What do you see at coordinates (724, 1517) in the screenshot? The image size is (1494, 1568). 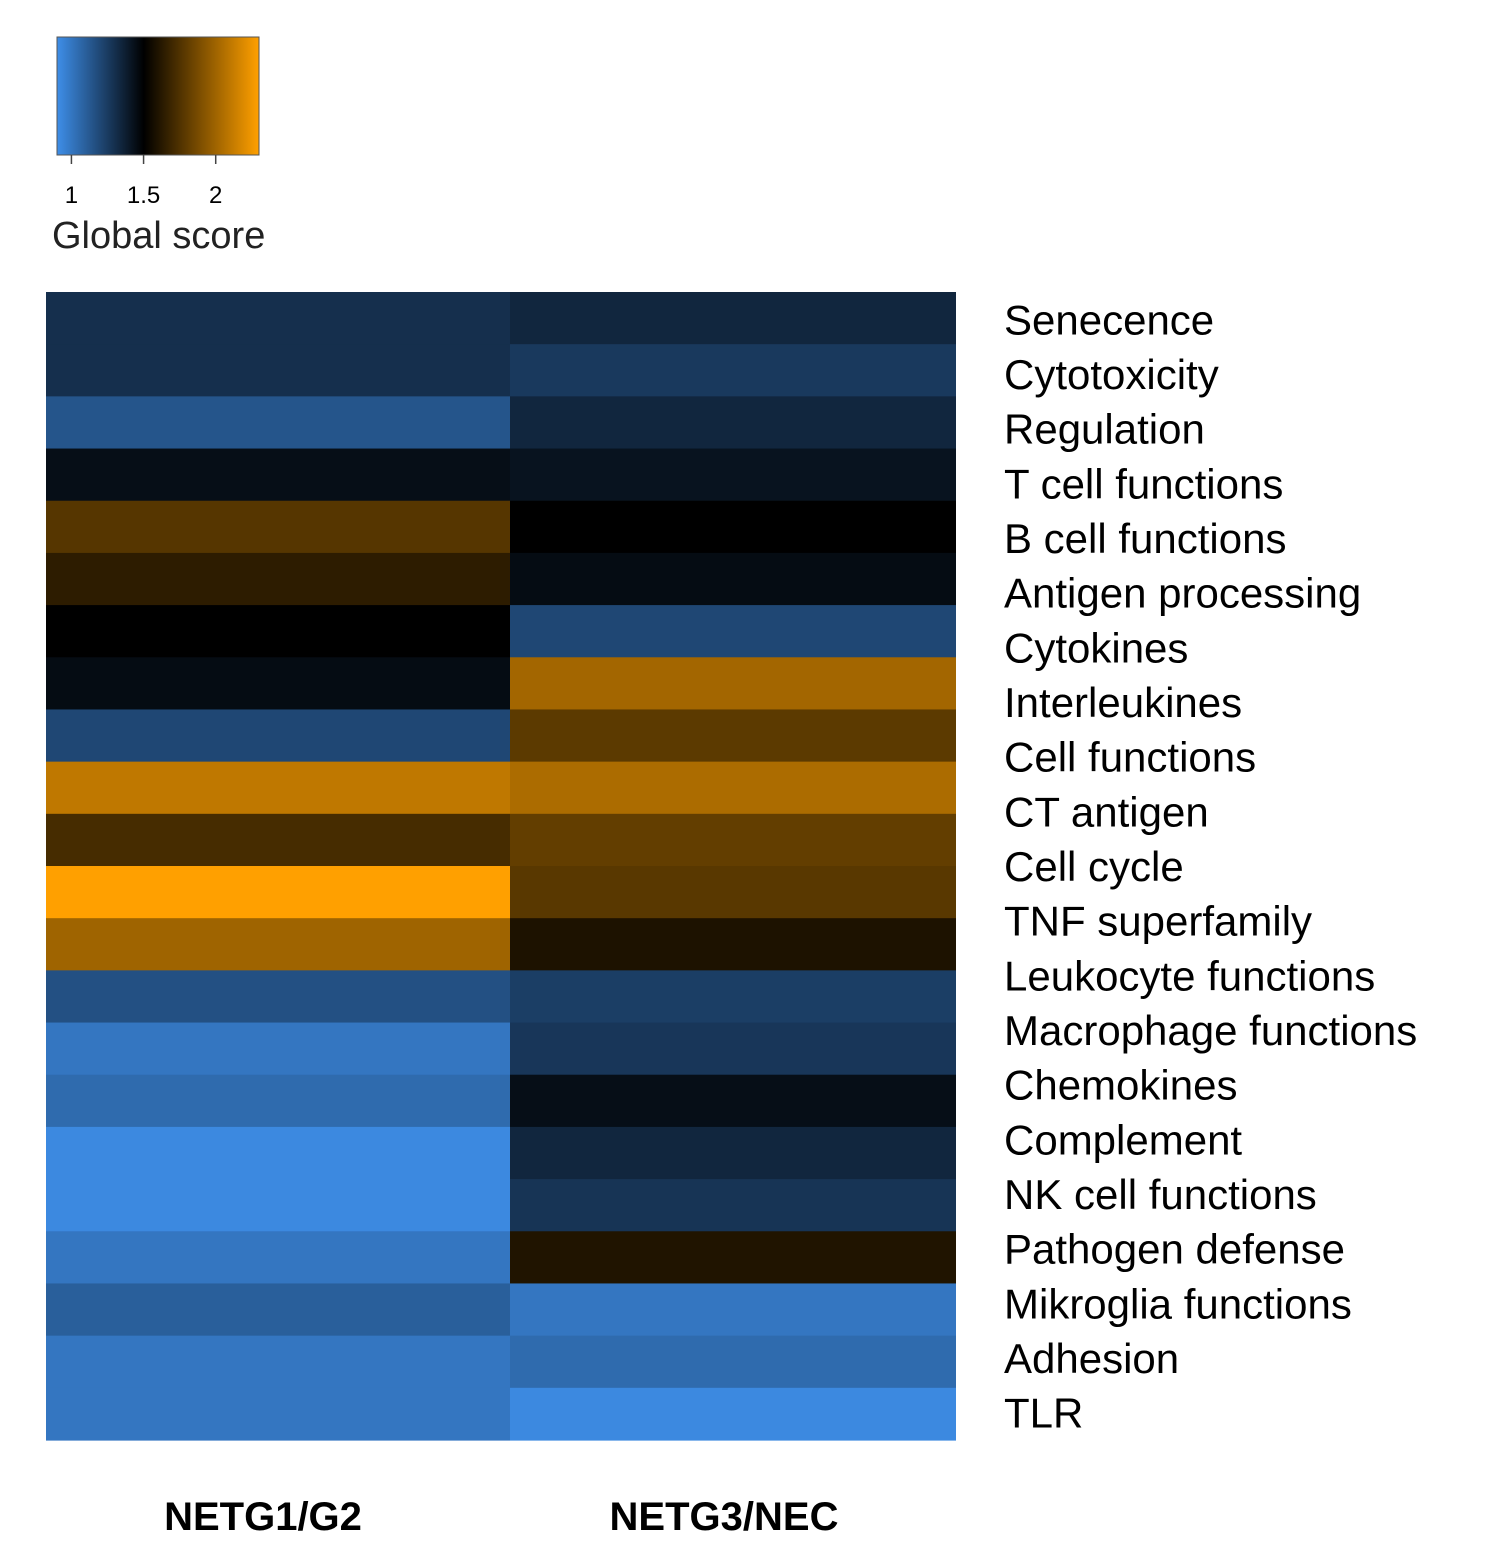 I see `column-label: NETG3/NEC` at bounding box center [724, 1517].